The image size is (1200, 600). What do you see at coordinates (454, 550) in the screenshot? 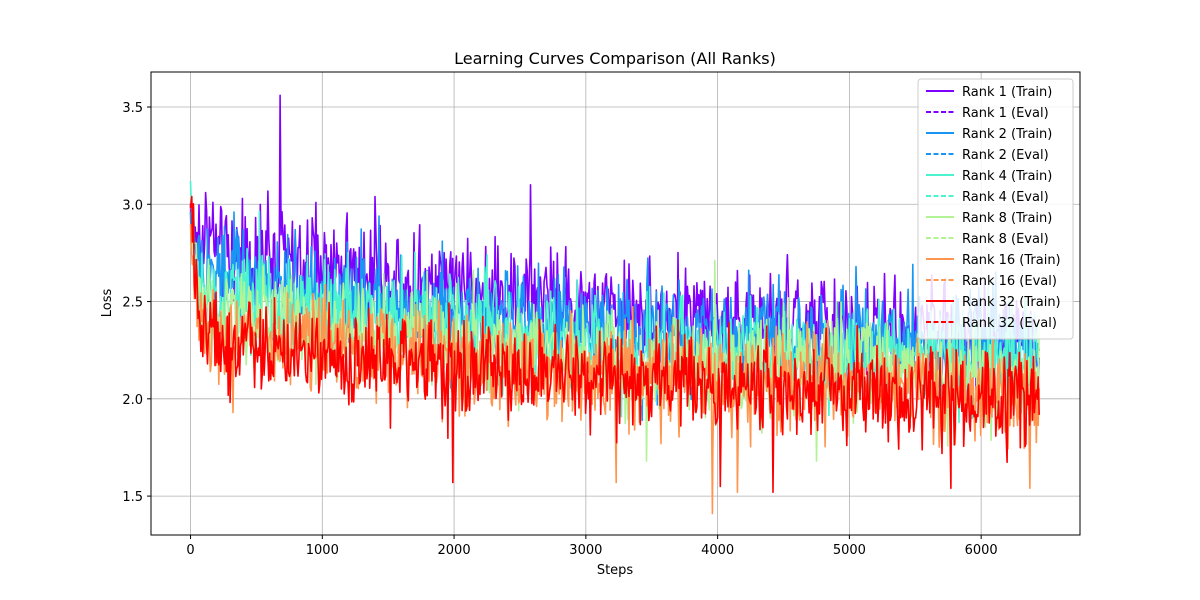
I see `x-tick-label: 2000` at bounding box center [454, 550].